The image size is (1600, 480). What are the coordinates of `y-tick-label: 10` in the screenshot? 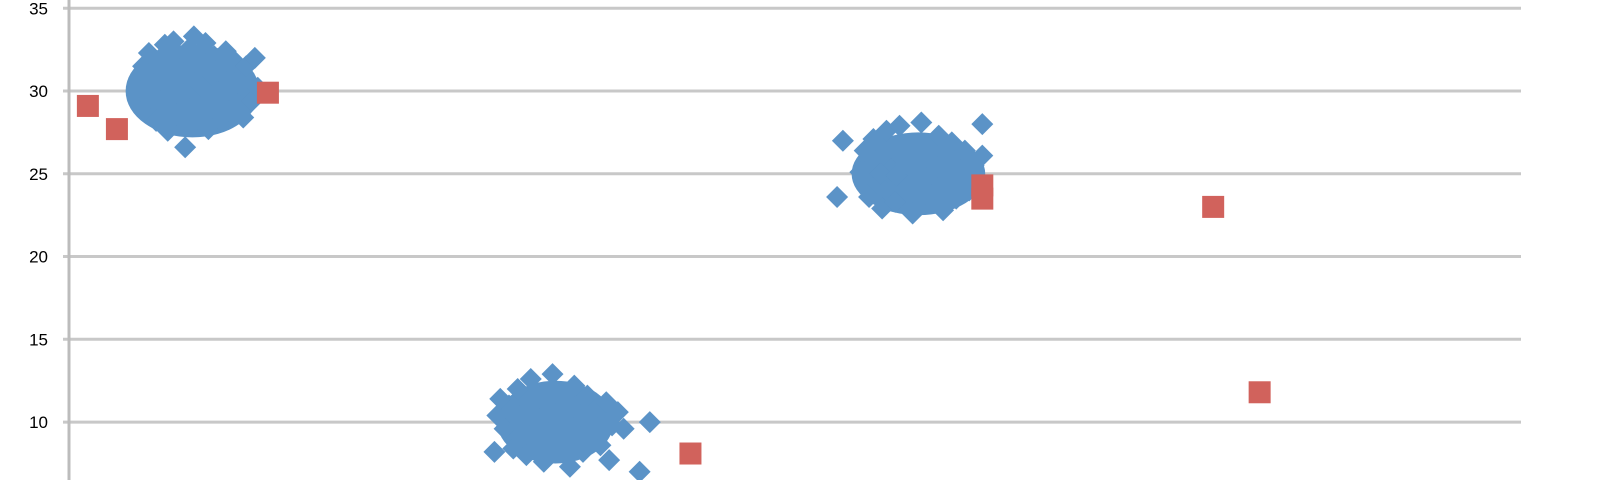 It's located at (38, 422).